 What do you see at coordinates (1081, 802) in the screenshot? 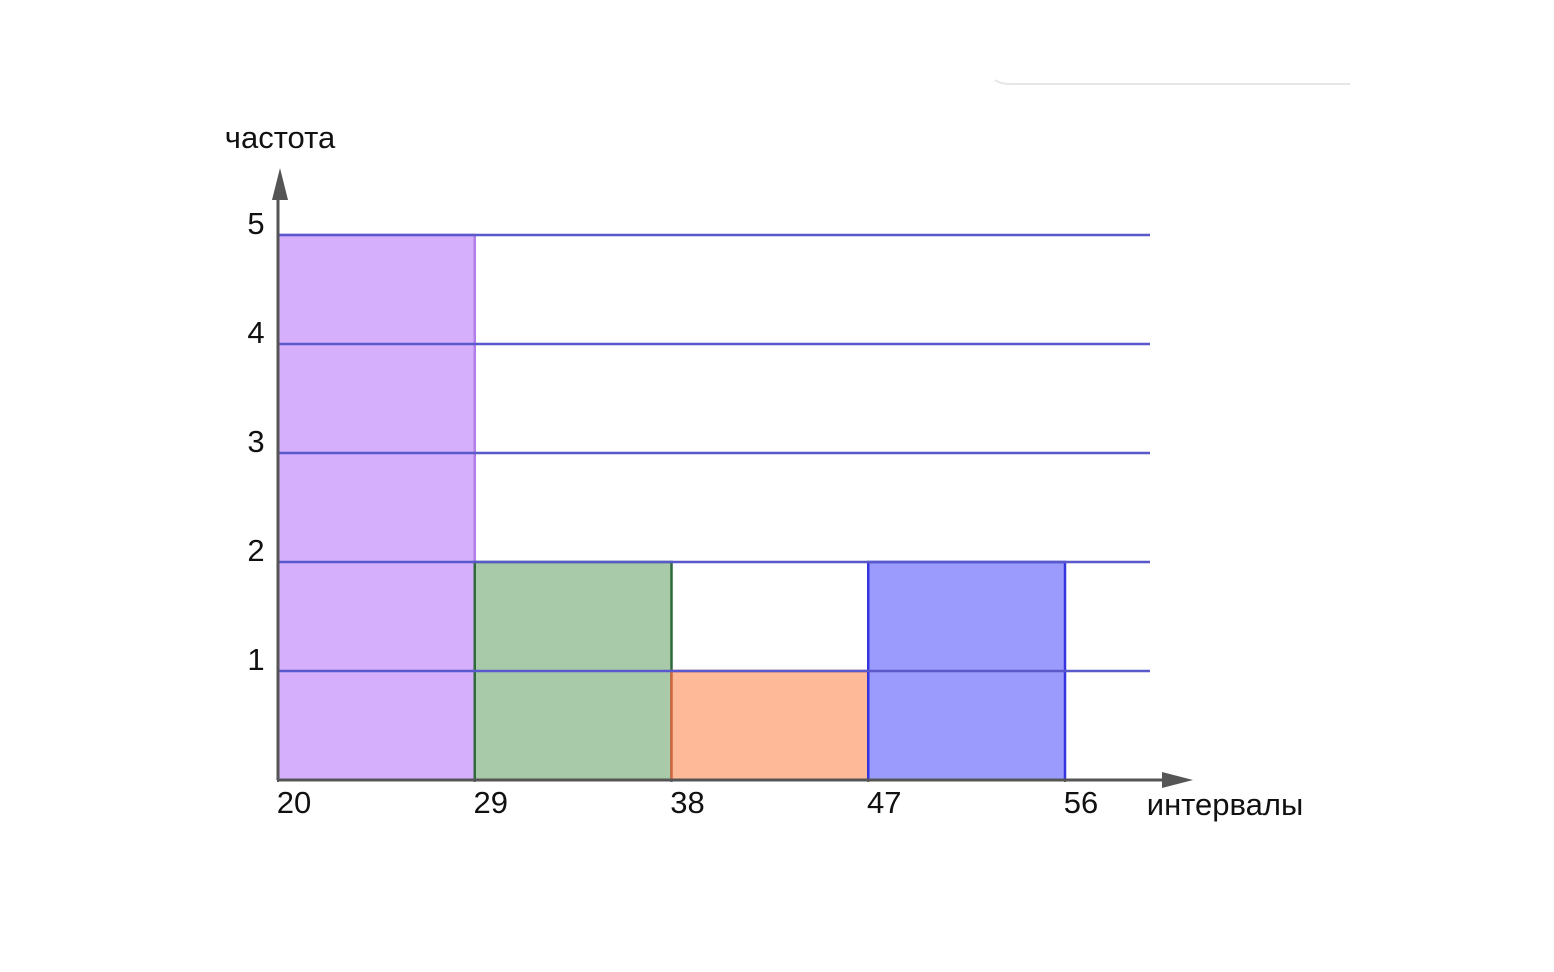
I see `x-tick-label: 56` at bounding box center [1081, 802].